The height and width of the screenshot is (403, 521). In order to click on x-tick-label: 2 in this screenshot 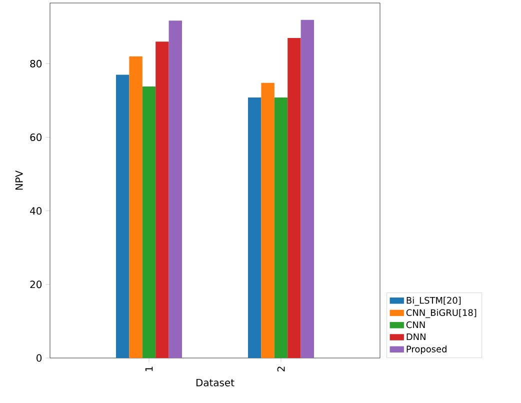, I will do `click(281, 369)`.